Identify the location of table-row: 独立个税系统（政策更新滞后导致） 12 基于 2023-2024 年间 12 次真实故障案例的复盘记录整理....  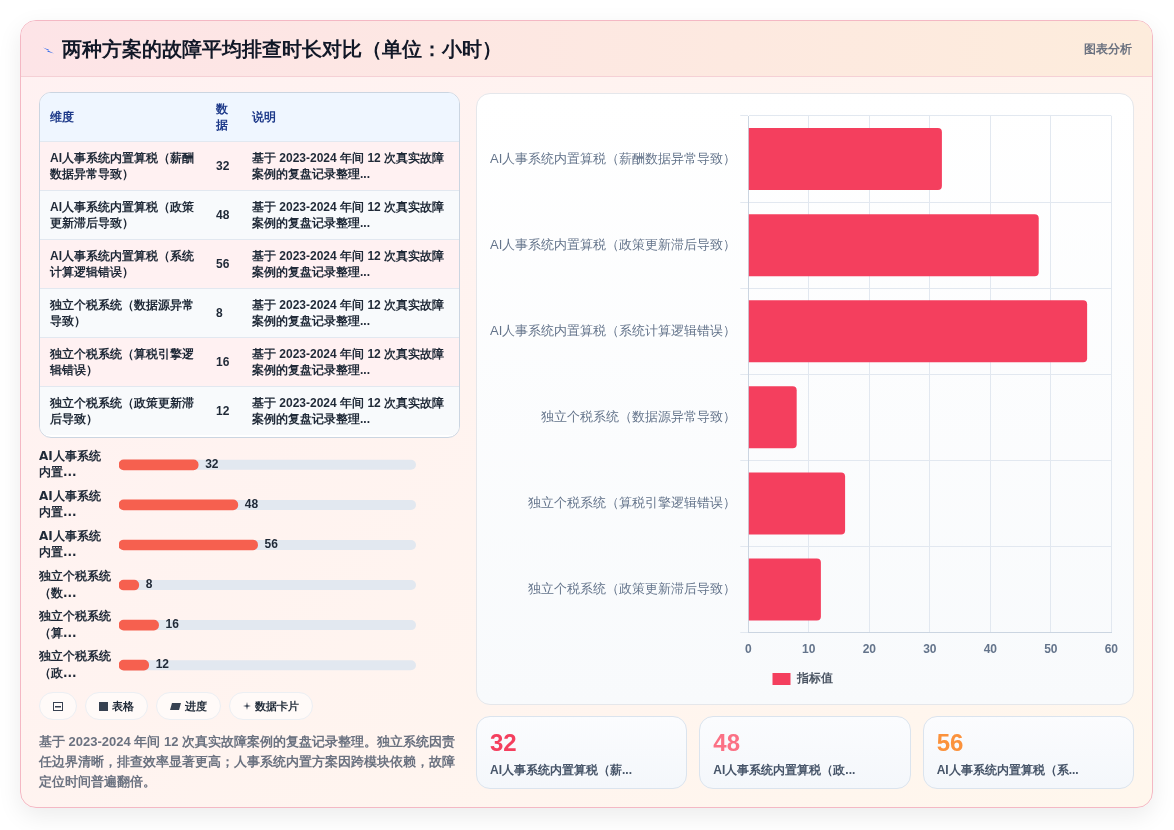
(249, 410).